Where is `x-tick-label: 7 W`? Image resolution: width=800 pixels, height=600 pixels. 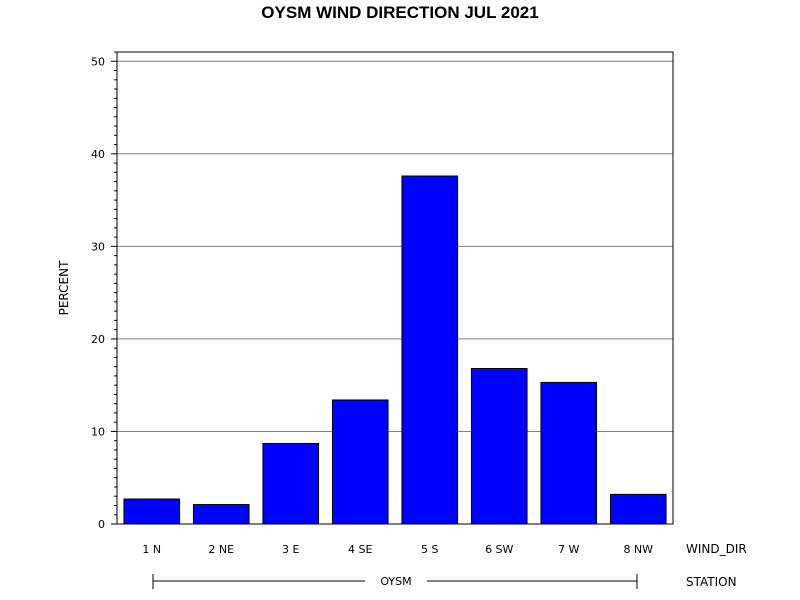 x-tick-label: 7 W is located at coordinates (568, 549).